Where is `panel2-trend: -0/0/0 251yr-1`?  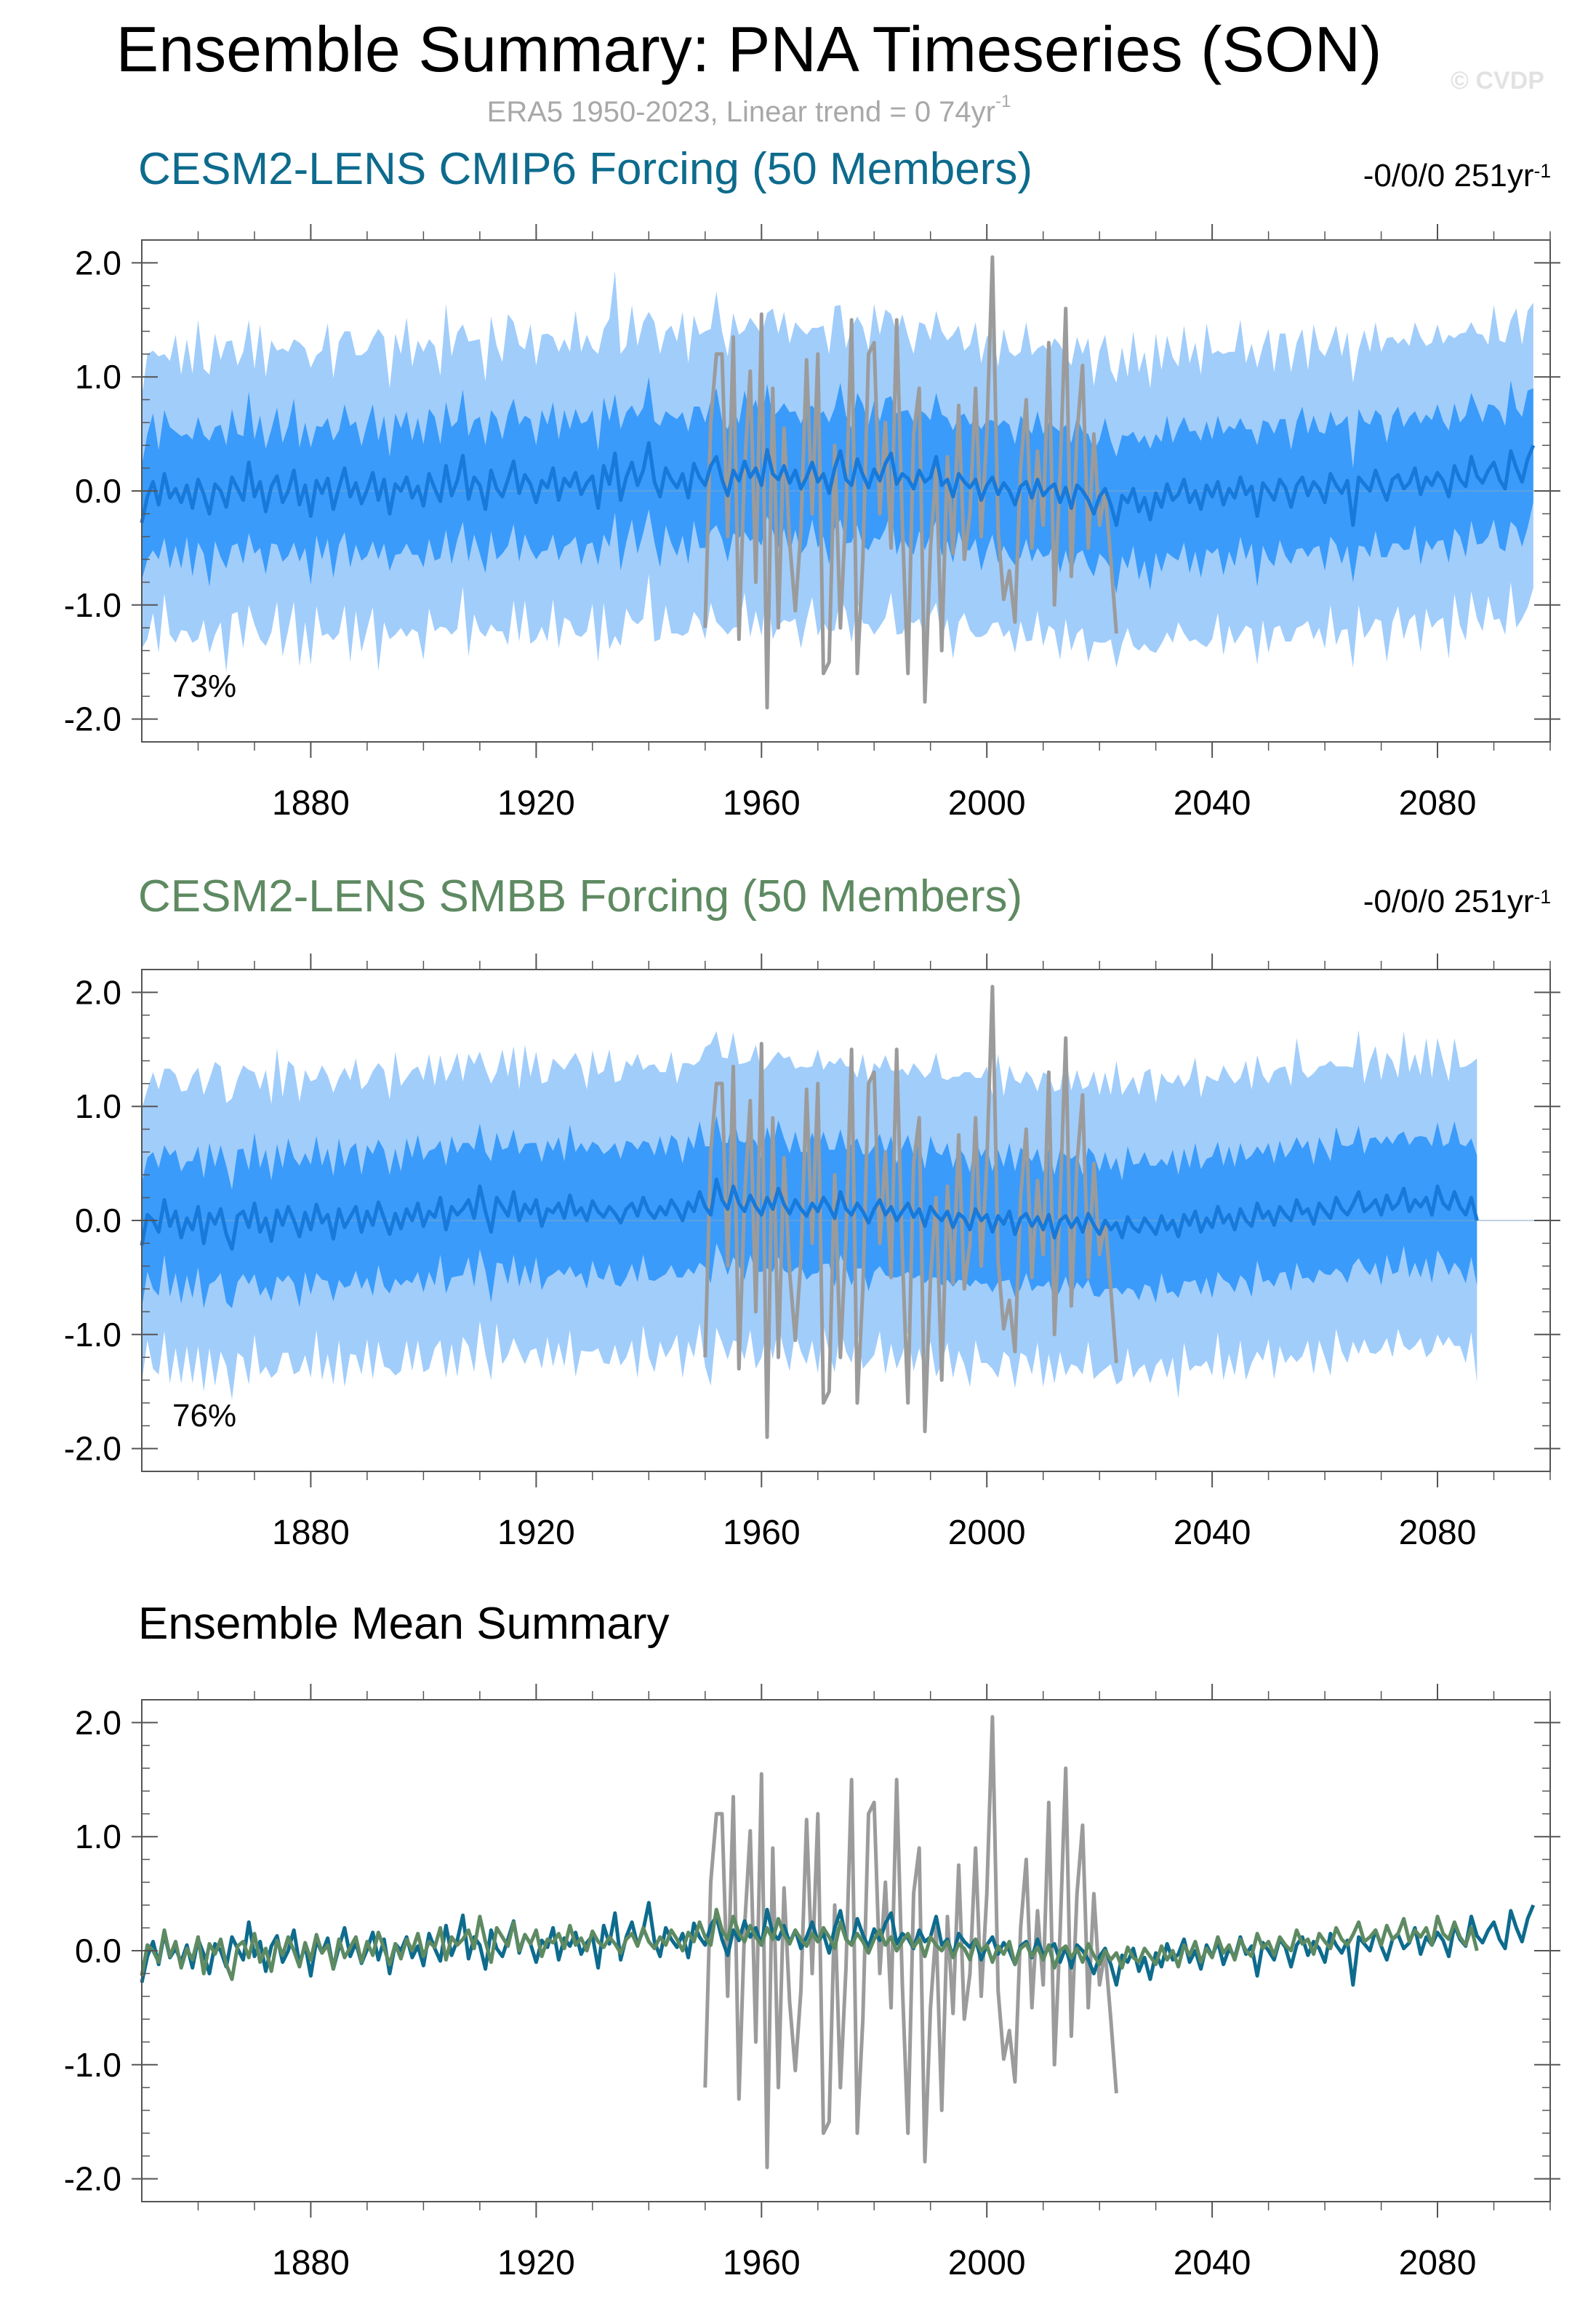 panel2-trend: -0/0/0 251yr-1 is located at coordinates (1457, 902).